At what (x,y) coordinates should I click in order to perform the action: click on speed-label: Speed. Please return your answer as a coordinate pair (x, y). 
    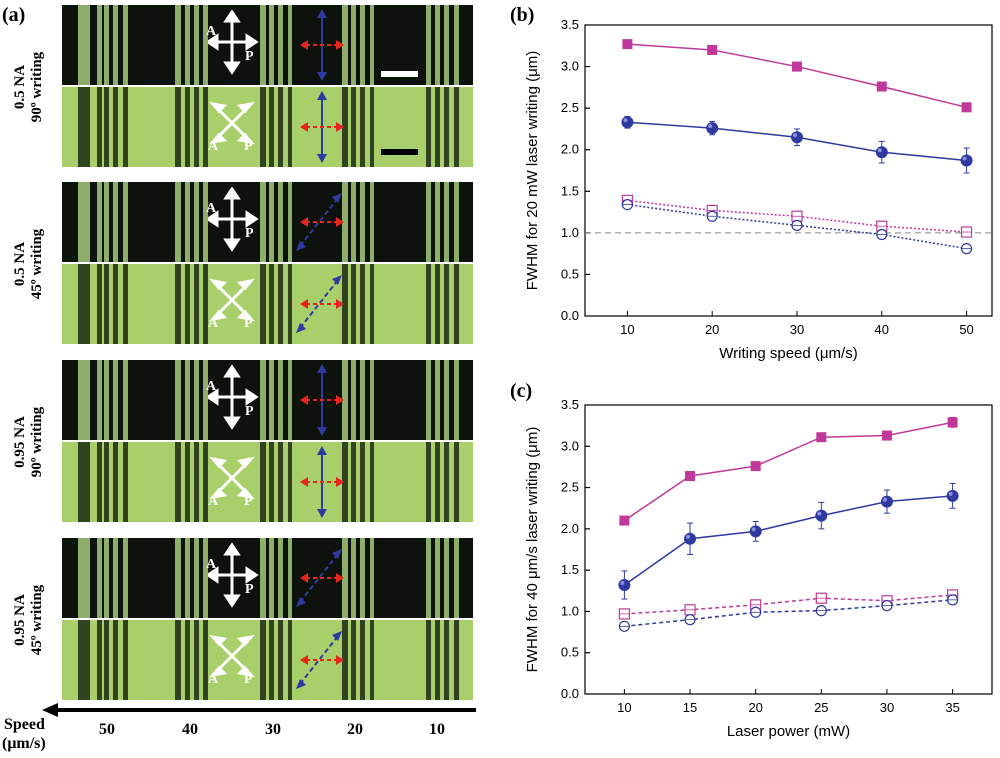
    Looking at the image, I should click on (24, 724).